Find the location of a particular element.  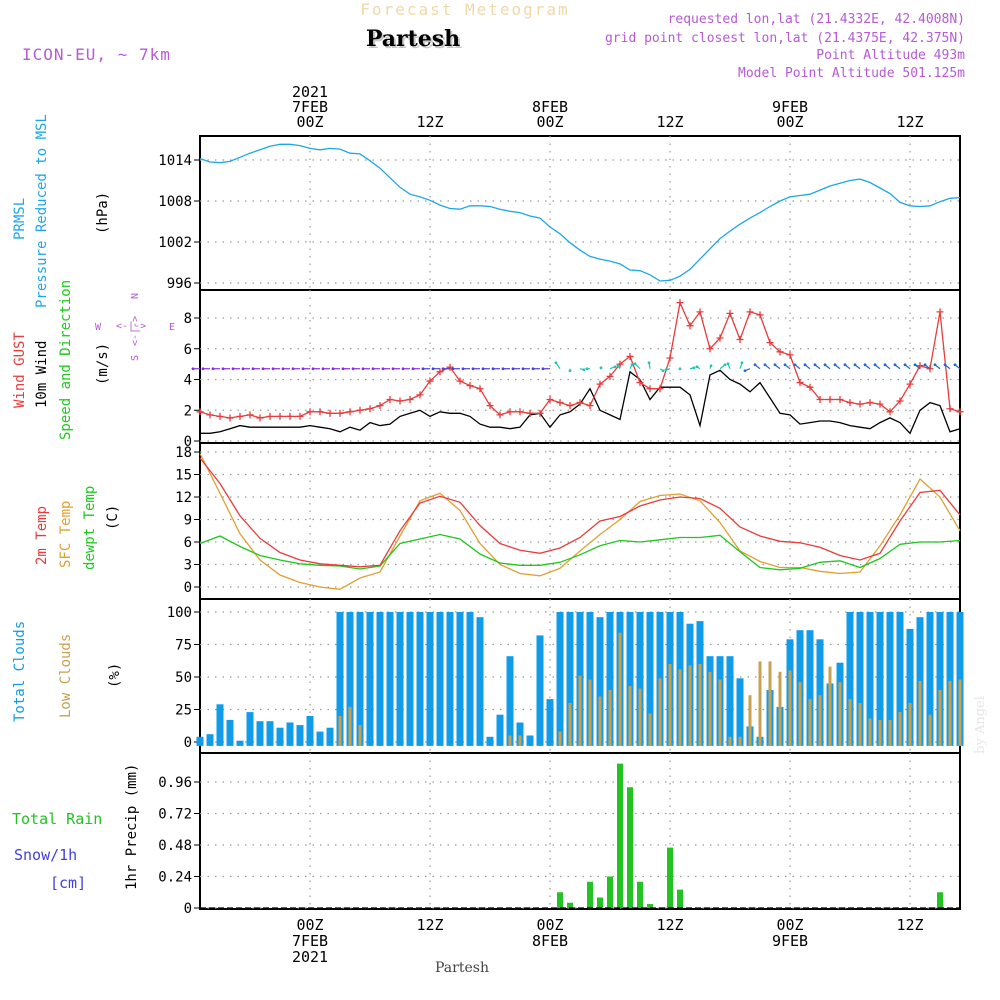

precip-tick-label: 0.72 is located at coordinates (175, 815).